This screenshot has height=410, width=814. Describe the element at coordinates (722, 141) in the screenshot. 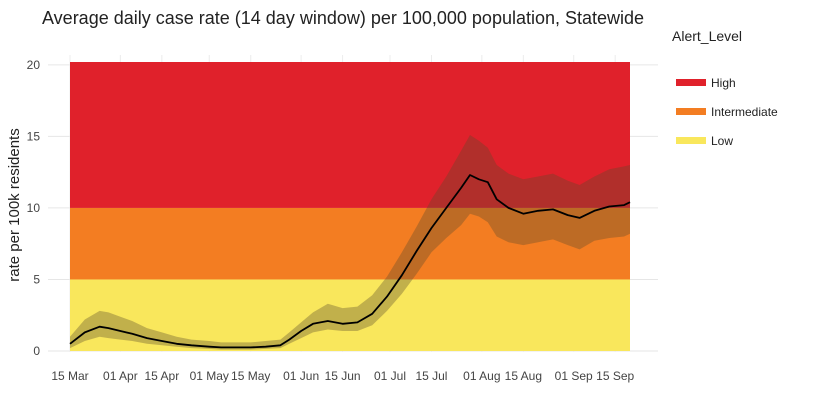

I see `legend-label-low: Low` at that location.